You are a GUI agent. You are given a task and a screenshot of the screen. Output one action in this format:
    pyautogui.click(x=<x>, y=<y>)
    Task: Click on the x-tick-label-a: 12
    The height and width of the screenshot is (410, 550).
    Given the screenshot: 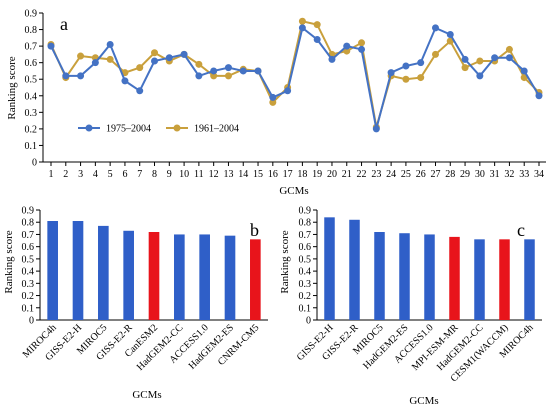 What is the action you would take?
    pyautogui.click(x=214, y=174)
    